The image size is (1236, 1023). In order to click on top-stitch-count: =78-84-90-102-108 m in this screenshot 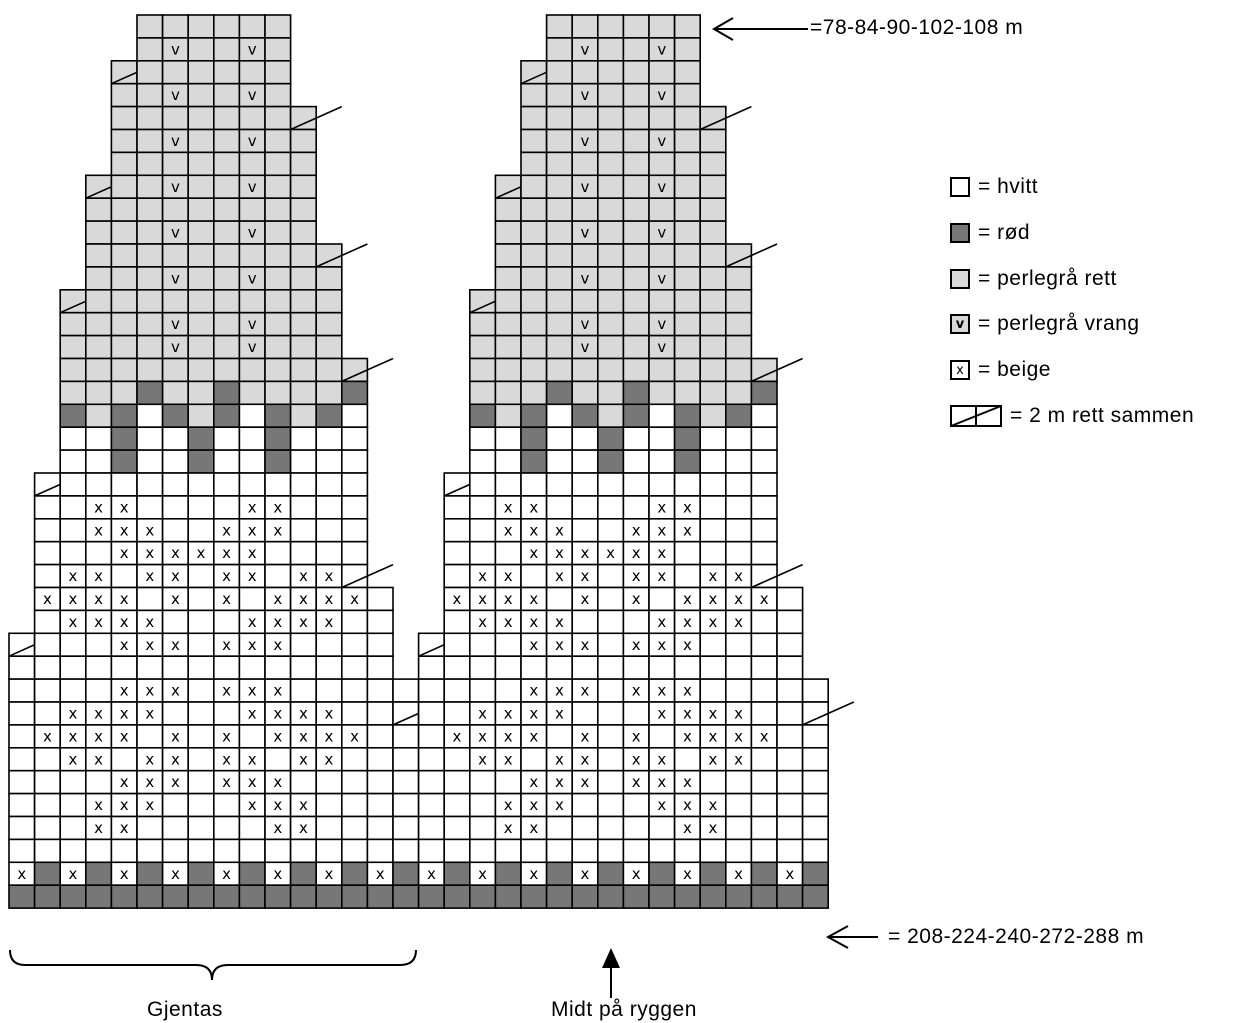, I will do `click(917, 27)`.